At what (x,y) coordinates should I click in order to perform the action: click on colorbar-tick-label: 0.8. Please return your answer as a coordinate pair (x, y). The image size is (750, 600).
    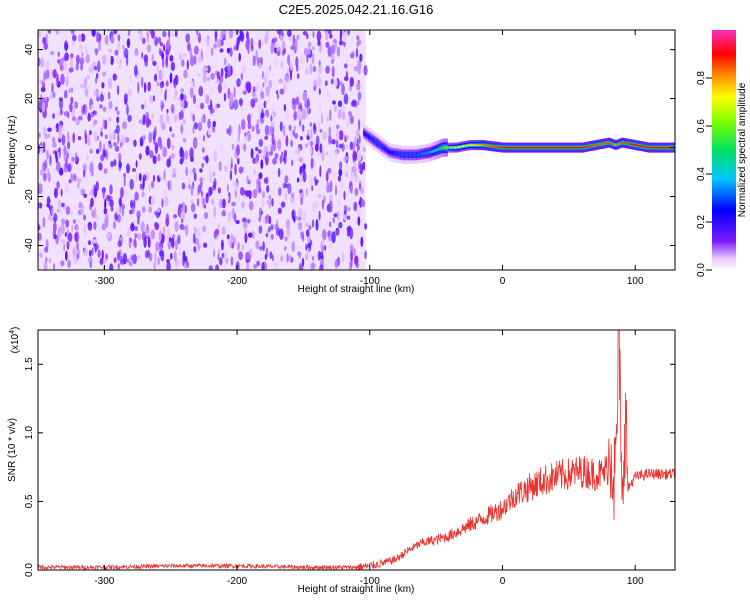
    Looking at the image, I should click on (701, 78).